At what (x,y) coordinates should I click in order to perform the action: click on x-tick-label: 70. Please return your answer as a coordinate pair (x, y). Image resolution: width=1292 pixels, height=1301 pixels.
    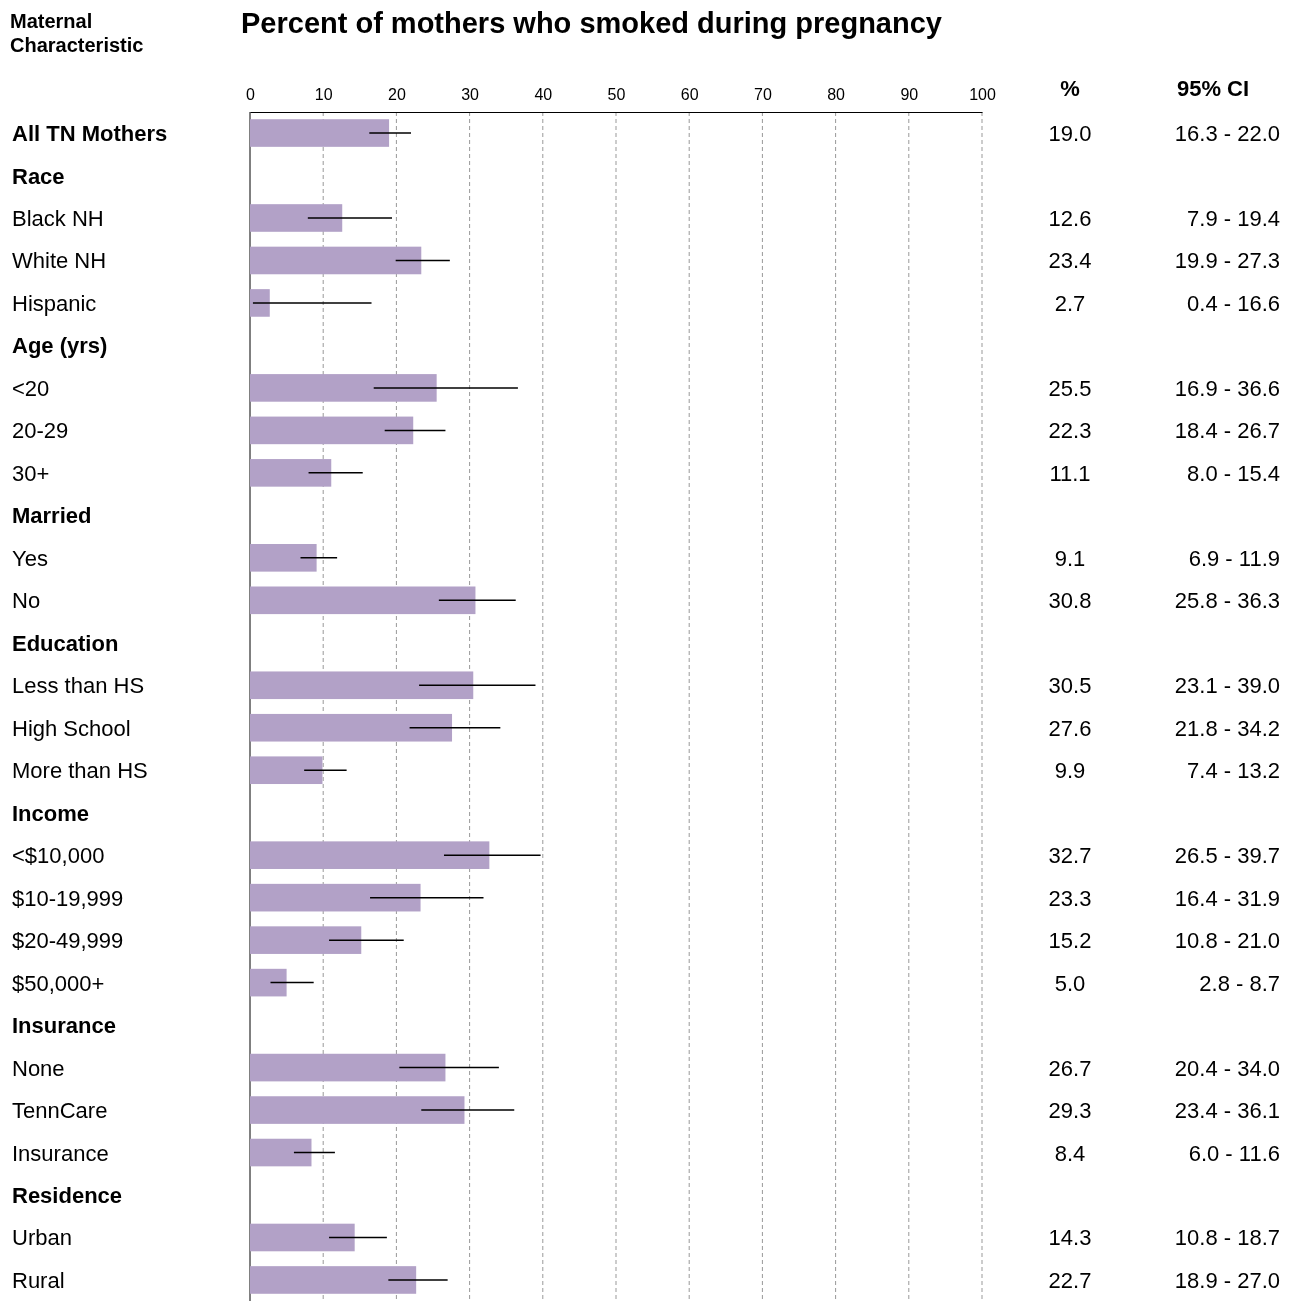
    Looking at the image, I should click on (763, 94).